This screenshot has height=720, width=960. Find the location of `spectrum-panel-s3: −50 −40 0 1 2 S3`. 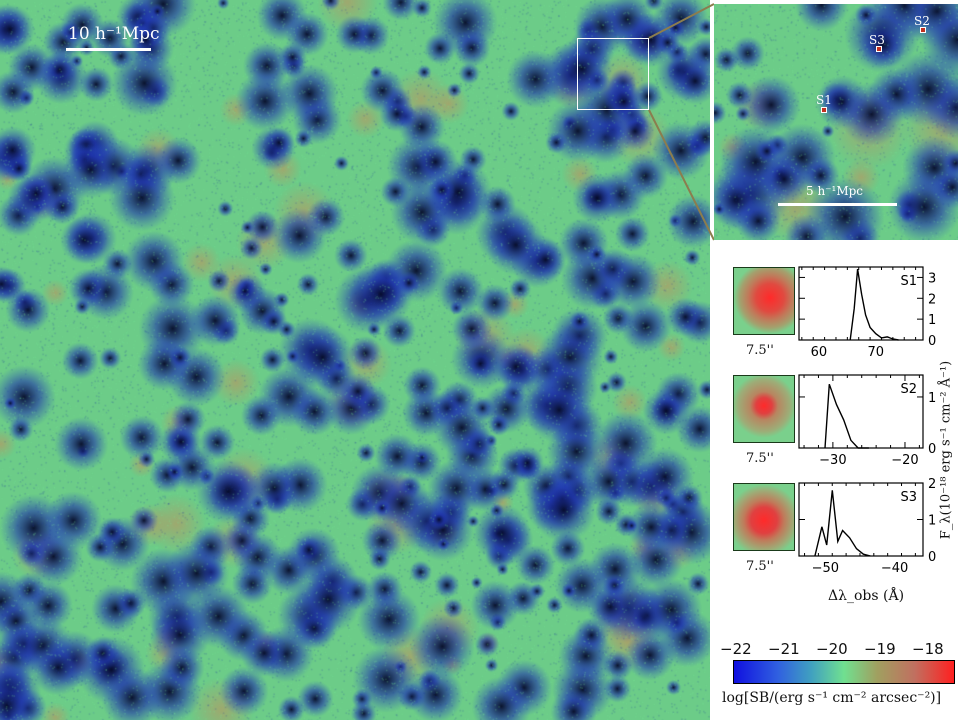

spectrum-panel-s3: −50 −40 0 1 2 S3 is located at coordinates (867, 526).